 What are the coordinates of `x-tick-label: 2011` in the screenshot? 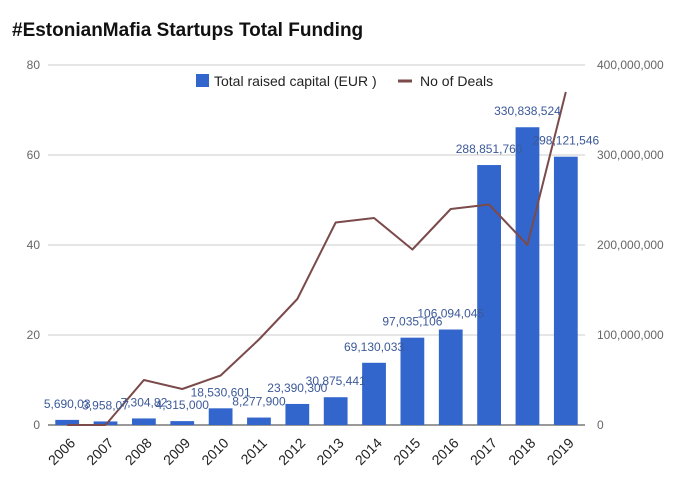 It's located at (253, 451).